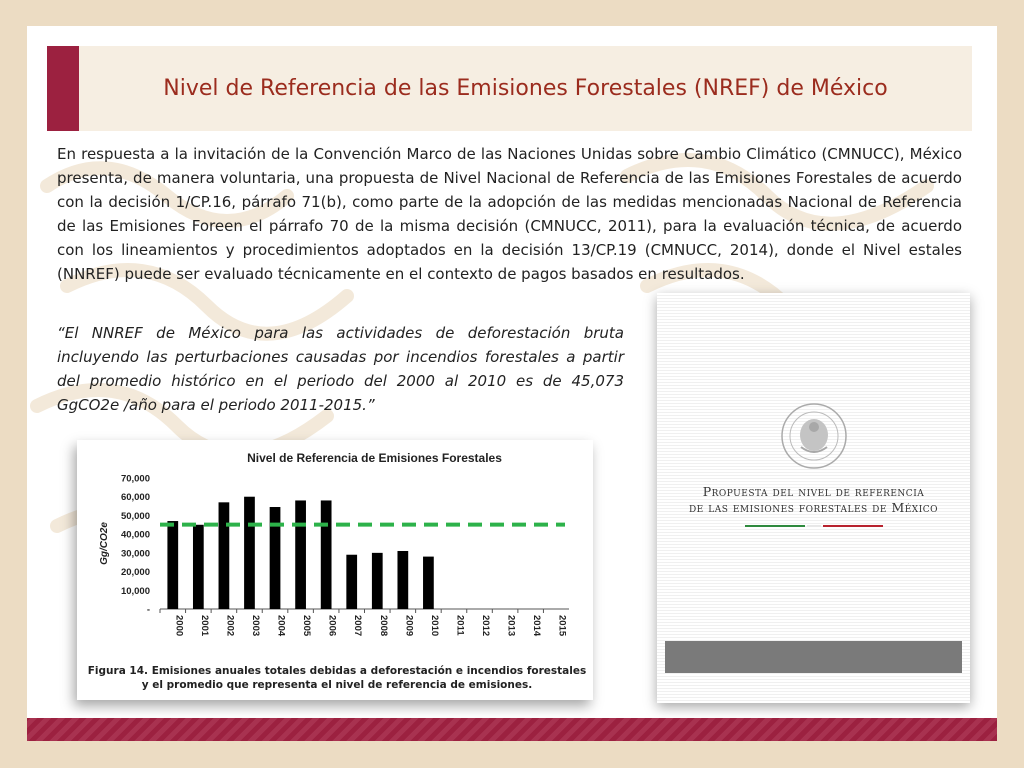  I want to click on cover-bottom-band, so click(813, 657).